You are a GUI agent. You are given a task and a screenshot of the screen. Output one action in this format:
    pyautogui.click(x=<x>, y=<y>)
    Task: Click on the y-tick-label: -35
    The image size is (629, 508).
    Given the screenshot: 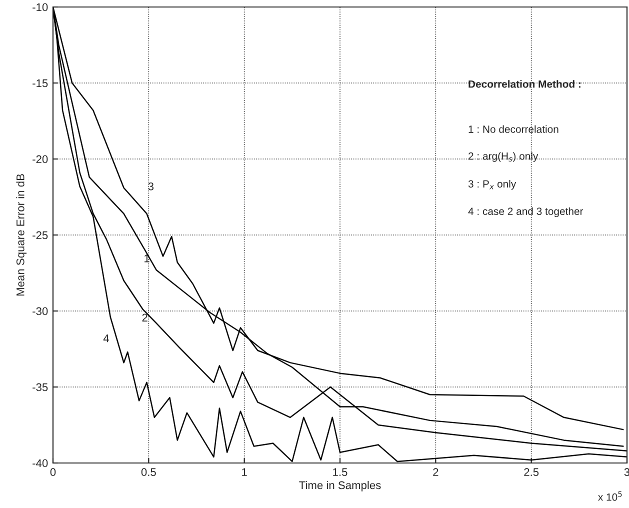 What is the action you would take?
    pyautogui.click(x=40, y=387)
    